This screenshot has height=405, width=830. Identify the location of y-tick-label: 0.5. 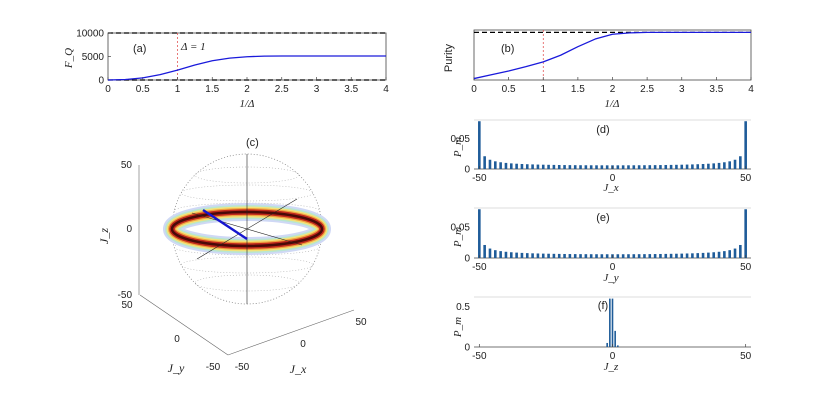
(463, 307).